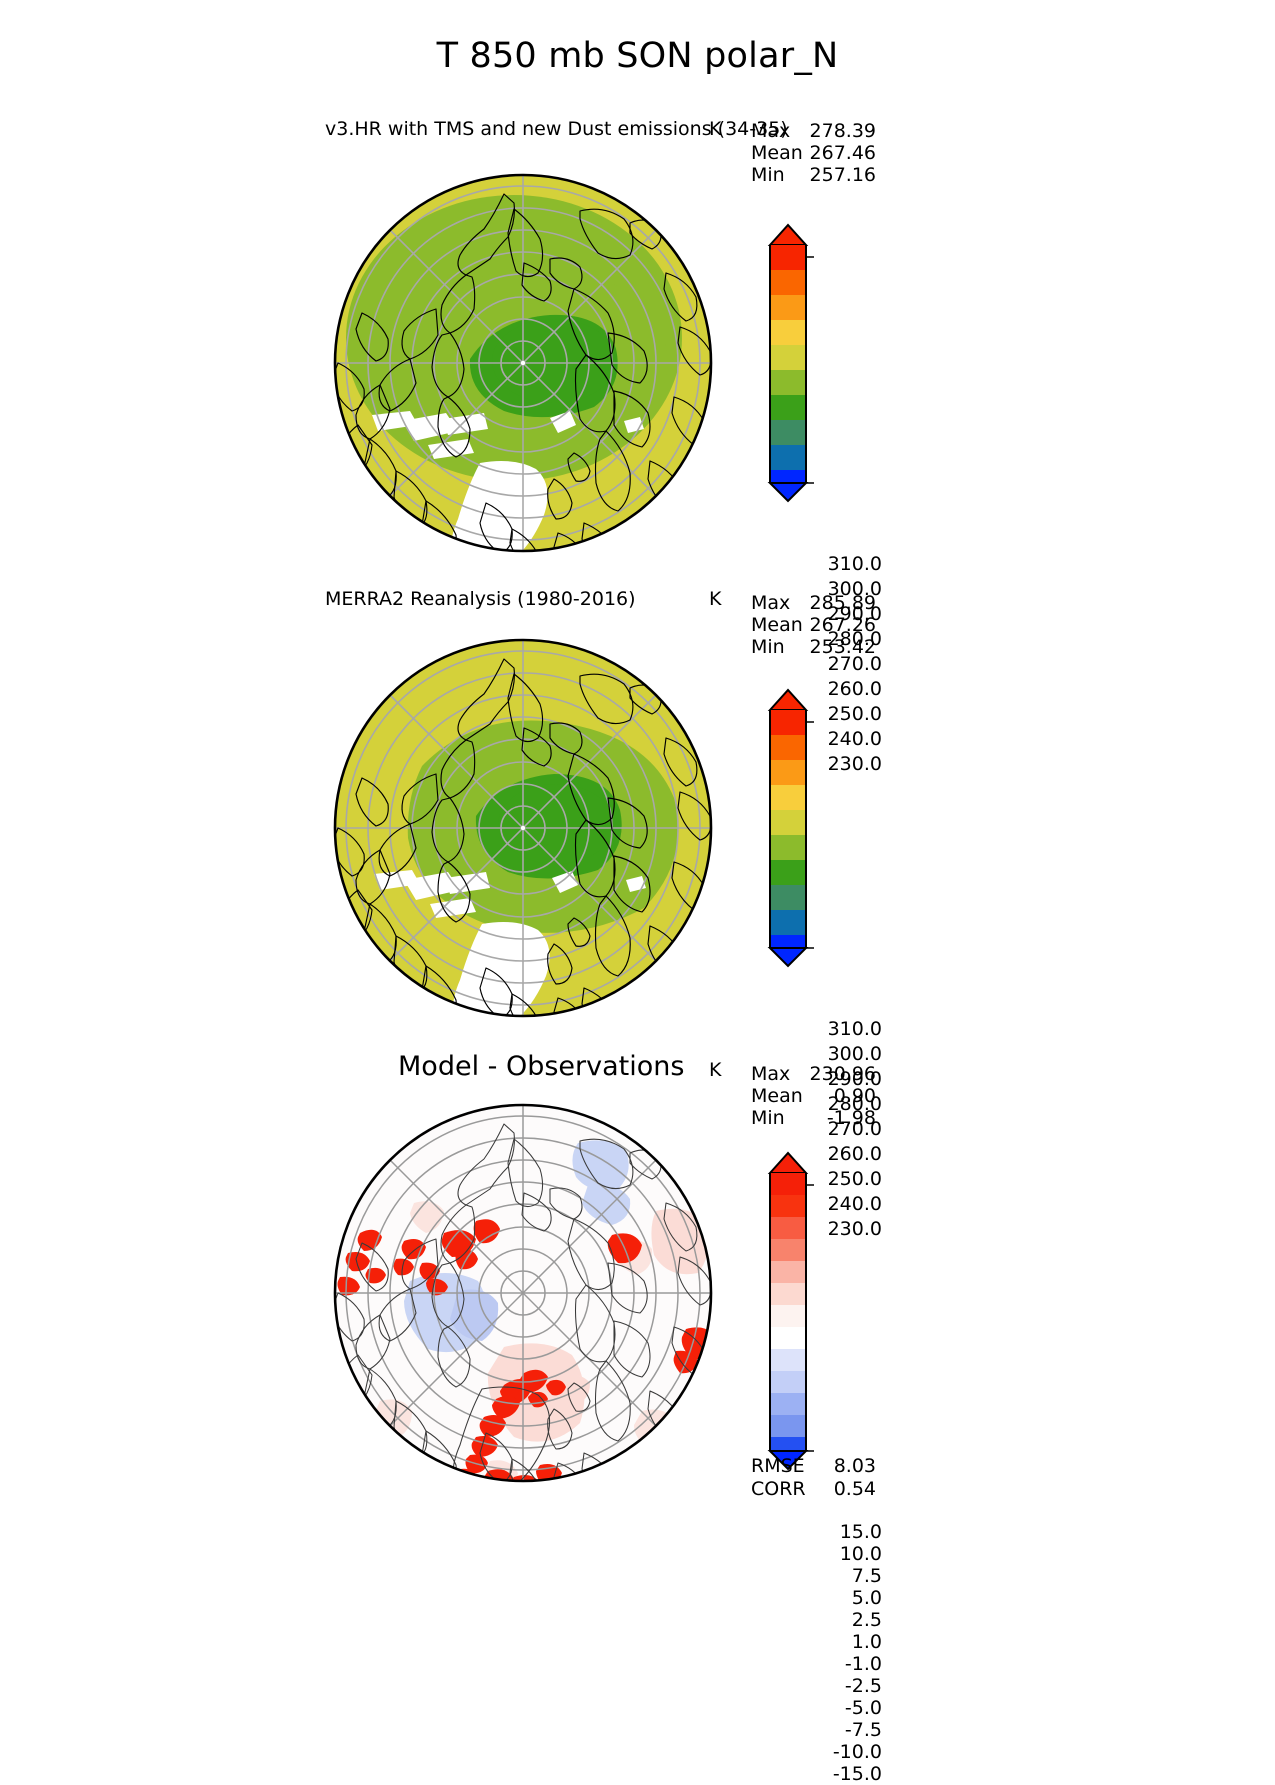 Image resolution: width=1275 pixels, height=1785 pixels. What do you see at coordinates (715, 129) in the screenshot?
I see `unit-label-model: K` at bounding box center [715, 129].